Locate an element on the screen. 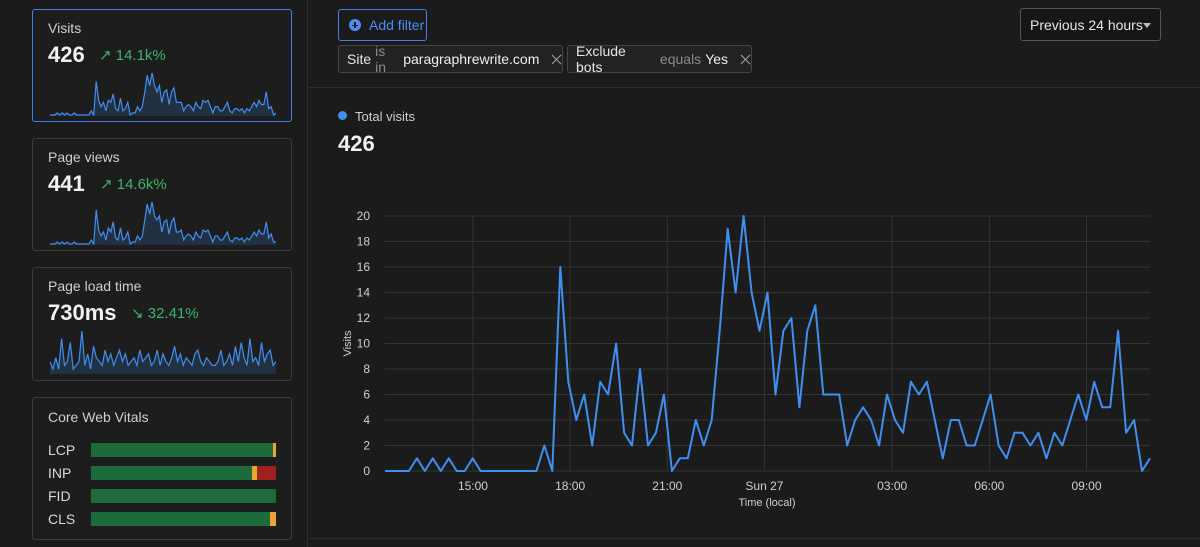  legend-dot is located at coordinates (342, 115).